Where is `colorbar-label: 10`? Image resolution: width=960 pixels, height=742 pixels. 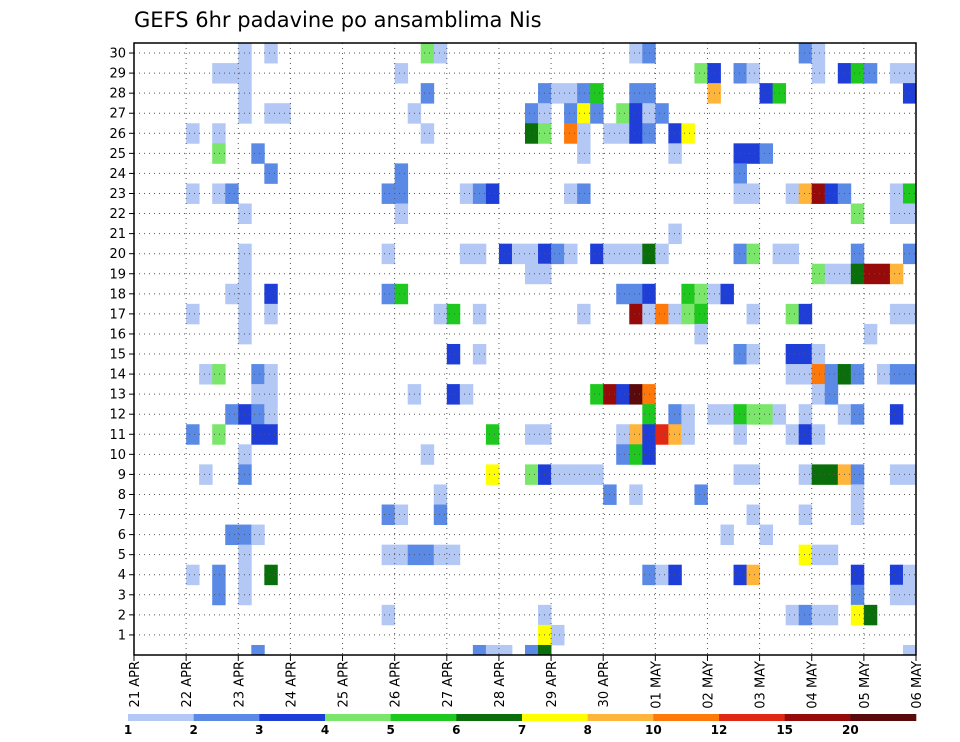
colorbar-label: 10 is located at coordinates (653, 730).